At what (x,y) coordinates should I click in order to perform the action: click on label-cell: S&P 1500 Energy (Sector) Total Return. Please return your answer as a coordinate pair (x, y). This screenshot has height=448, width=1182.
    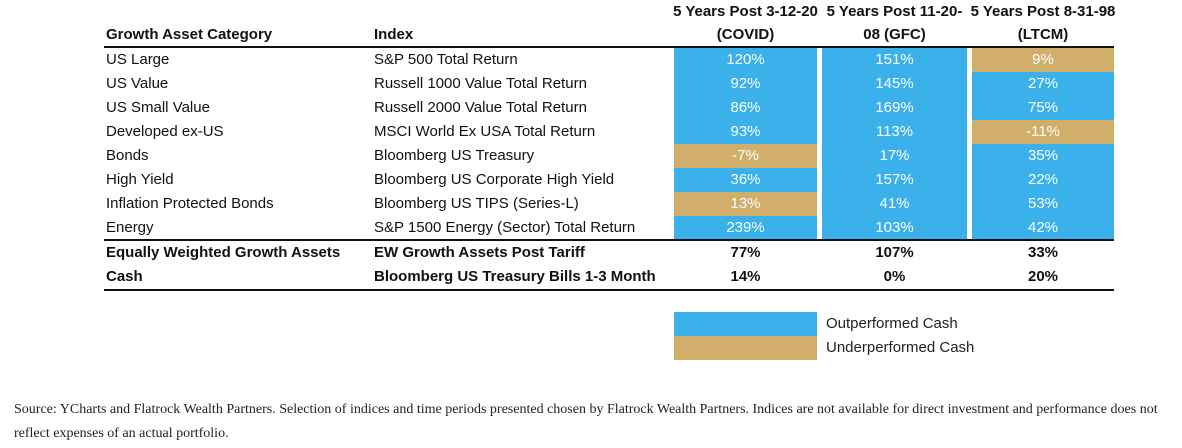
    Looking at the image, I should click on (505, 227).